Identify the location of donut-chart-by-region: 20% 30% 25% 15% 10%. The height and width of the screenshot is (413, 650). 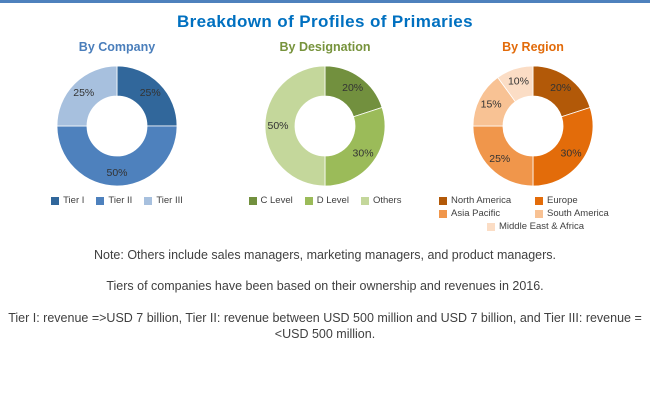
(533, 126).